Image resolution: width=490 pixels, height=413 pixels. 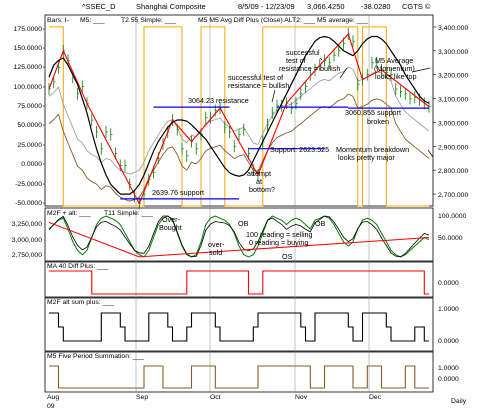 I want to click on right-tick-m5-five: 1.0000, so click(x=448, y=368).